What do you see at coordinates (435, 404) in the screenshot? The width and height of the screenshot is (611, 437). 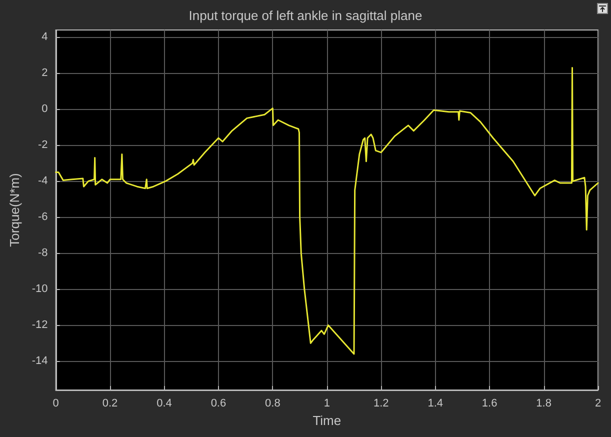 I see `x-tick-label: 1.4` at bounding box center [435, 404].